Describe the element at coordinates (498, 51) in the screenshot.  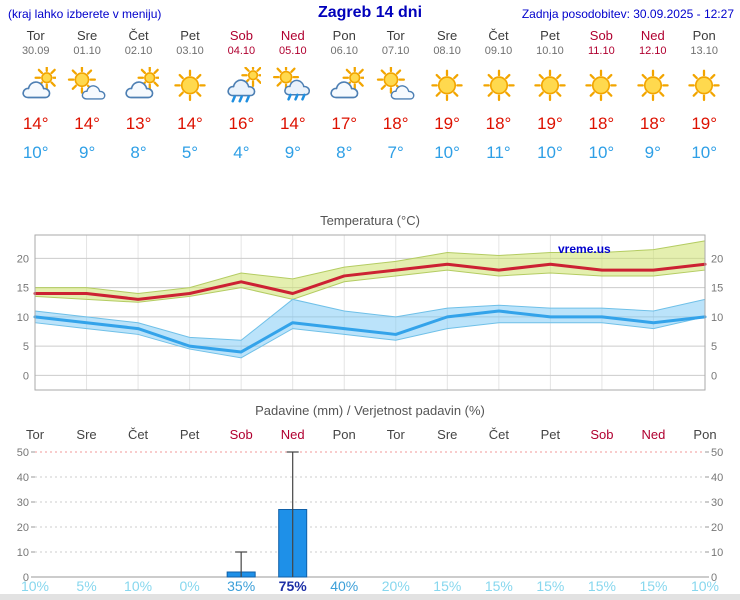
I see `day-date: 09.10` at that location.